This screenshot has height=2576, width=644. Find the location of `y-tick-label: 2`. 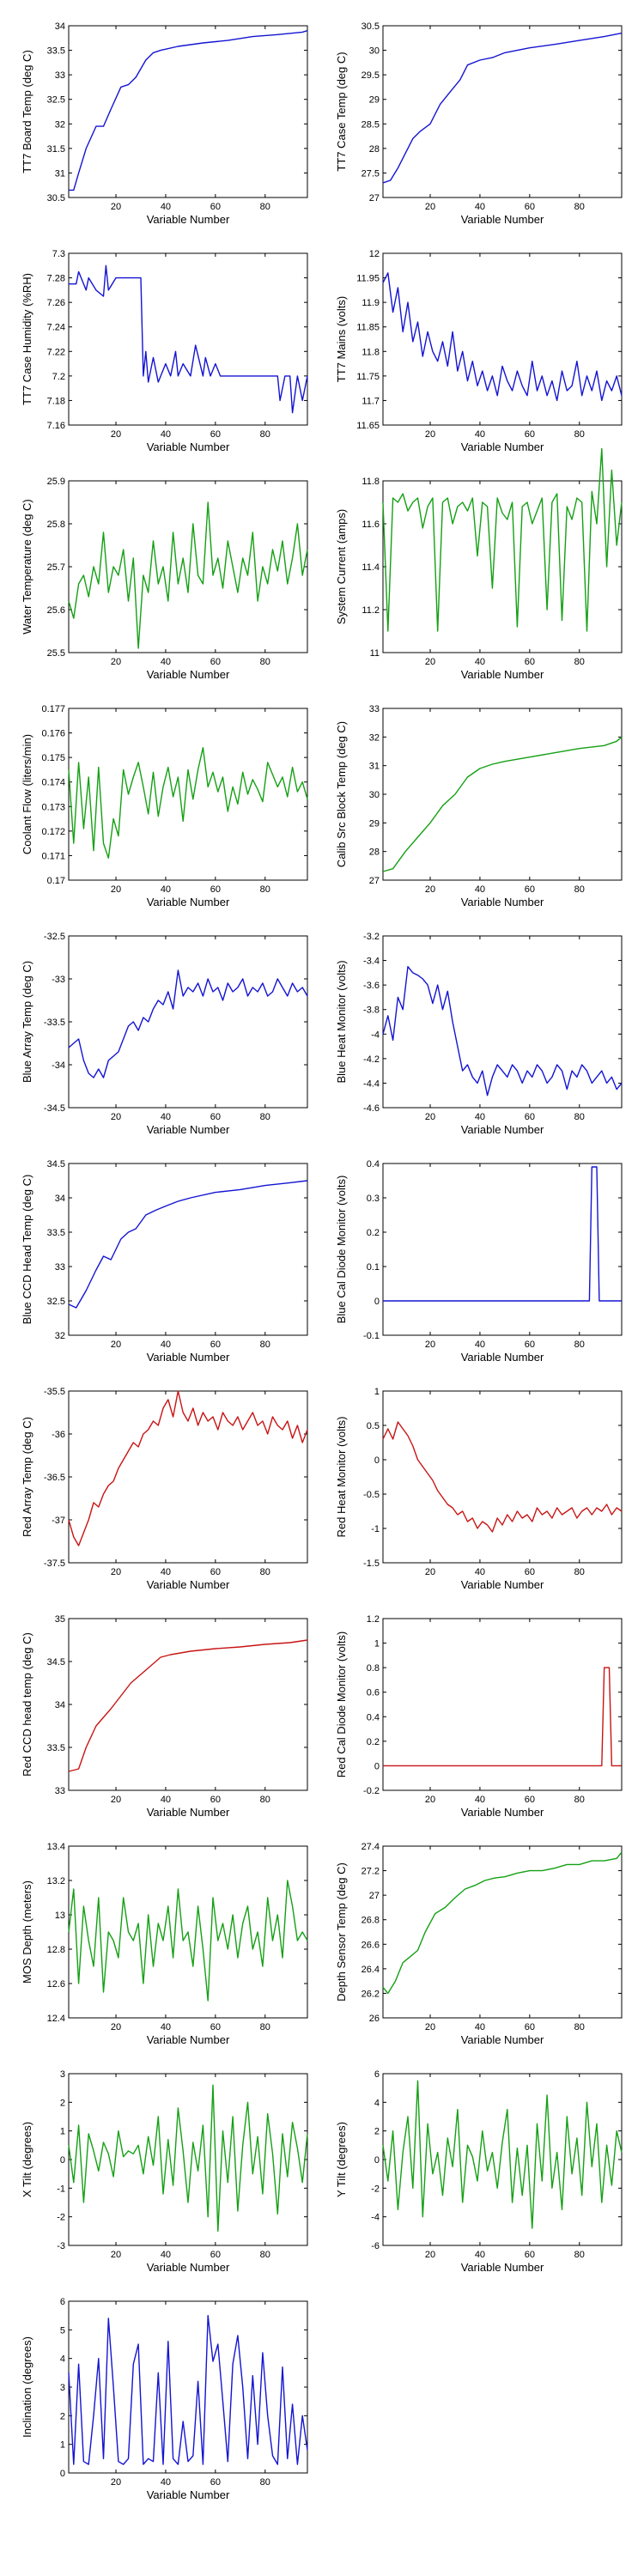

y-tick-label: 2 is located at coordinates (62, 2103).